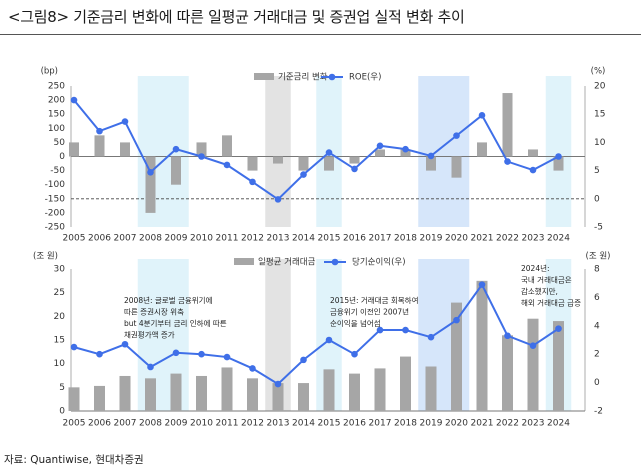 The height and width of the screenshot is (474, 641). Describe the element at coordinates (74, 399) in the screenshot. I see `bar-2005` at that location.